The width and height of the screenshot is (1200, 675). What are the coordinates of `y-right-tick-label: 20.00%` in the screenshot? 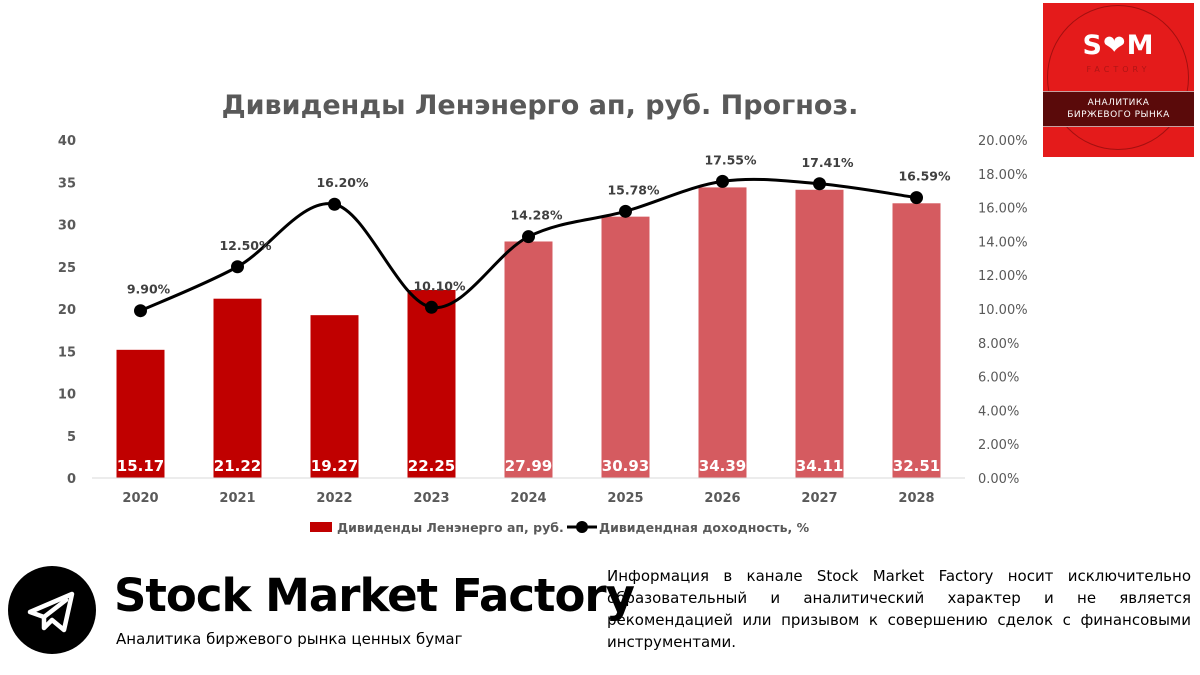 It's located at (1003, 141).